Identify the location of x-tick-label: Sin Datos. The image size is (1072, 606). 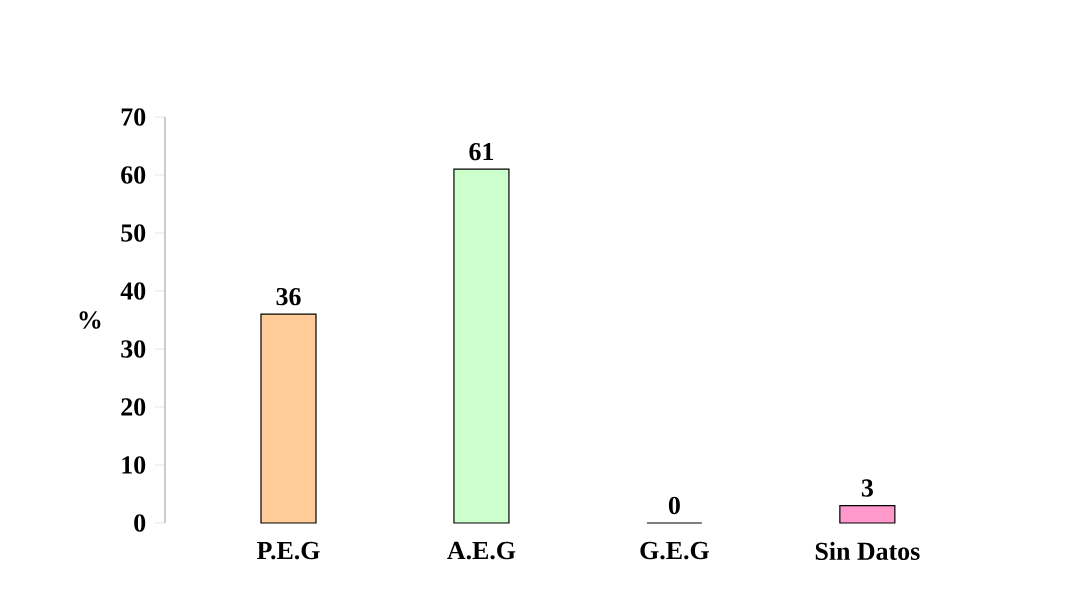
(867, 551).